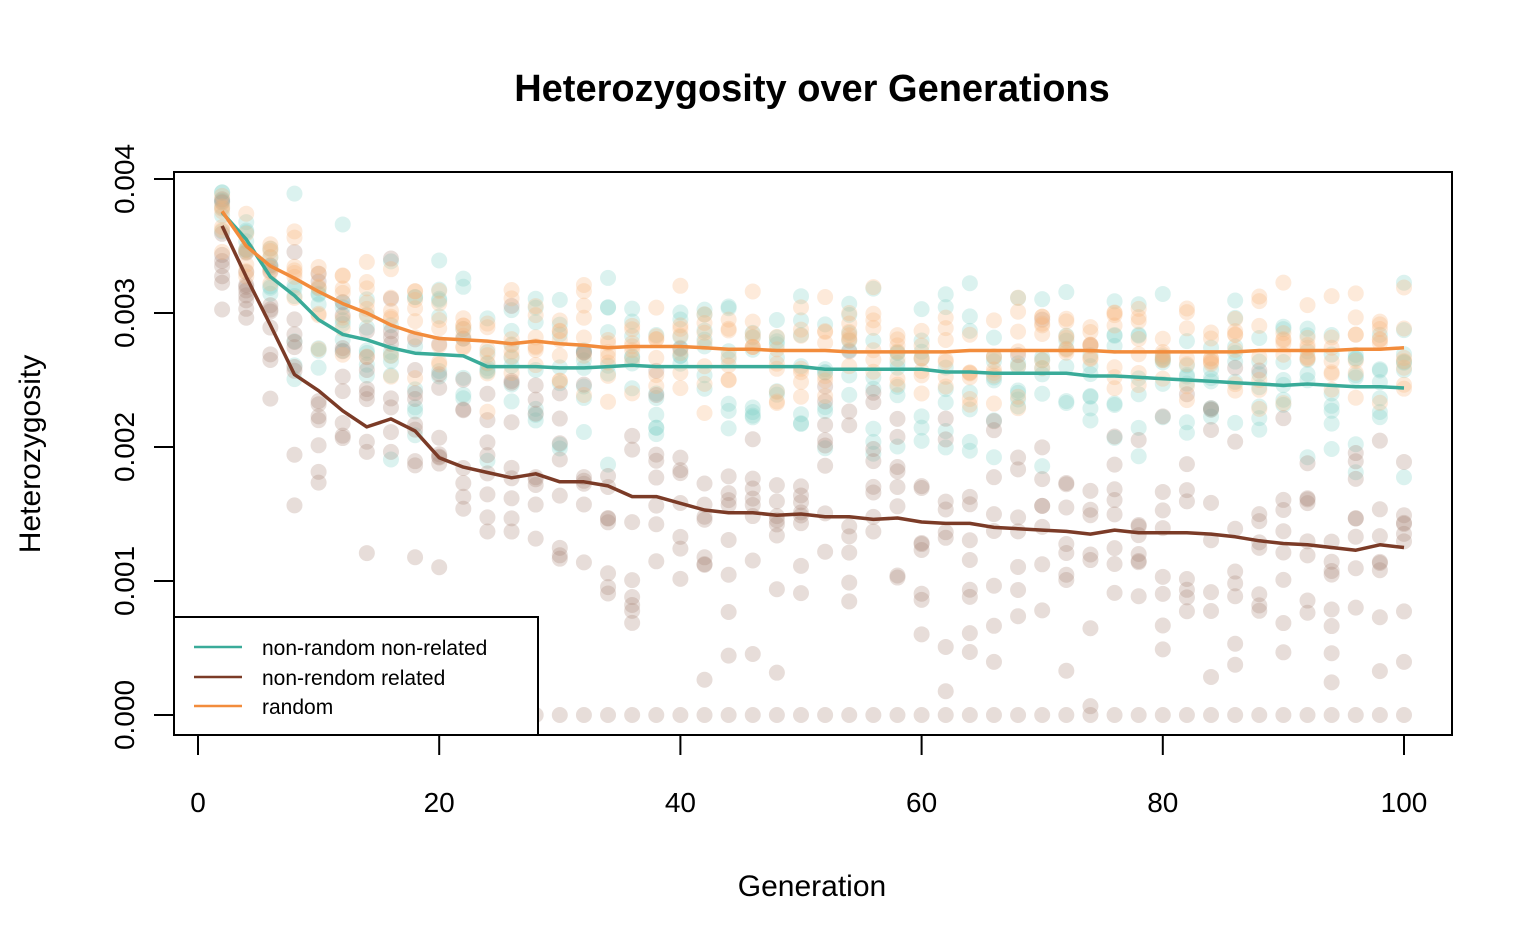 Image resolution: width=1540 pixels, height=951 pixels. What do you see at coordinates (124, 179) in the screenshot?
I see `y-tick-label: 0.004` at bounding box center [124, 179].